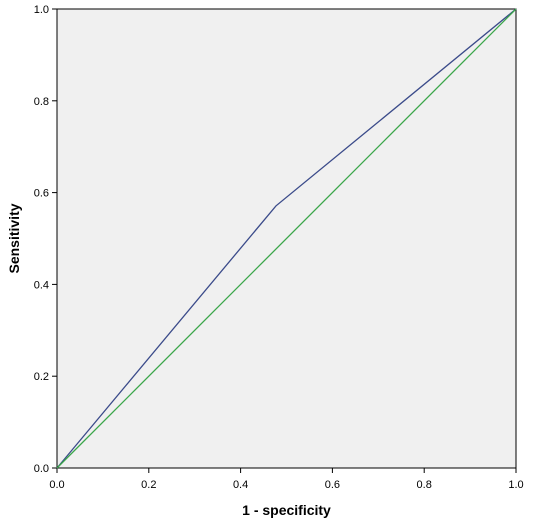 The height and width of the screenshot is (527, 536). Describe the element at coordinates (41, 285) in the screenshot. I see `y-tick-label: 0.4` at that location.